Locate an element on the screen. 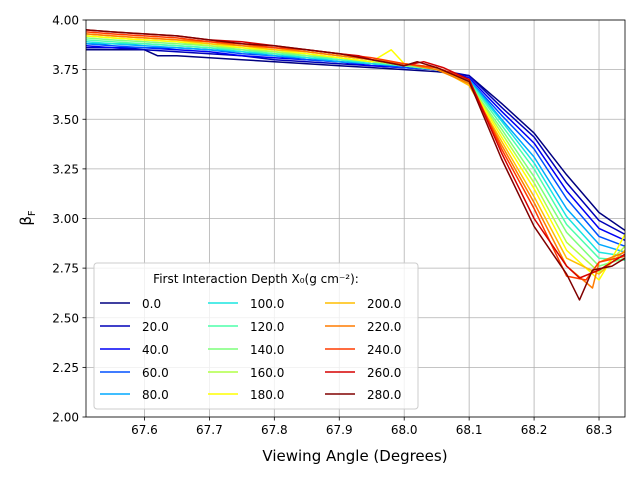 The width and height of the screenshot is (640, 480). legend-entry-label: 140.0 is located at coordinates (267, 350).